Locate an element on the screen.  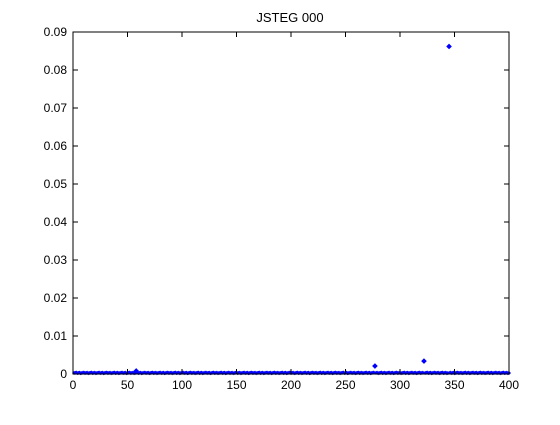
y-tick-label: 0.02 is located at coordinates (56, 298).